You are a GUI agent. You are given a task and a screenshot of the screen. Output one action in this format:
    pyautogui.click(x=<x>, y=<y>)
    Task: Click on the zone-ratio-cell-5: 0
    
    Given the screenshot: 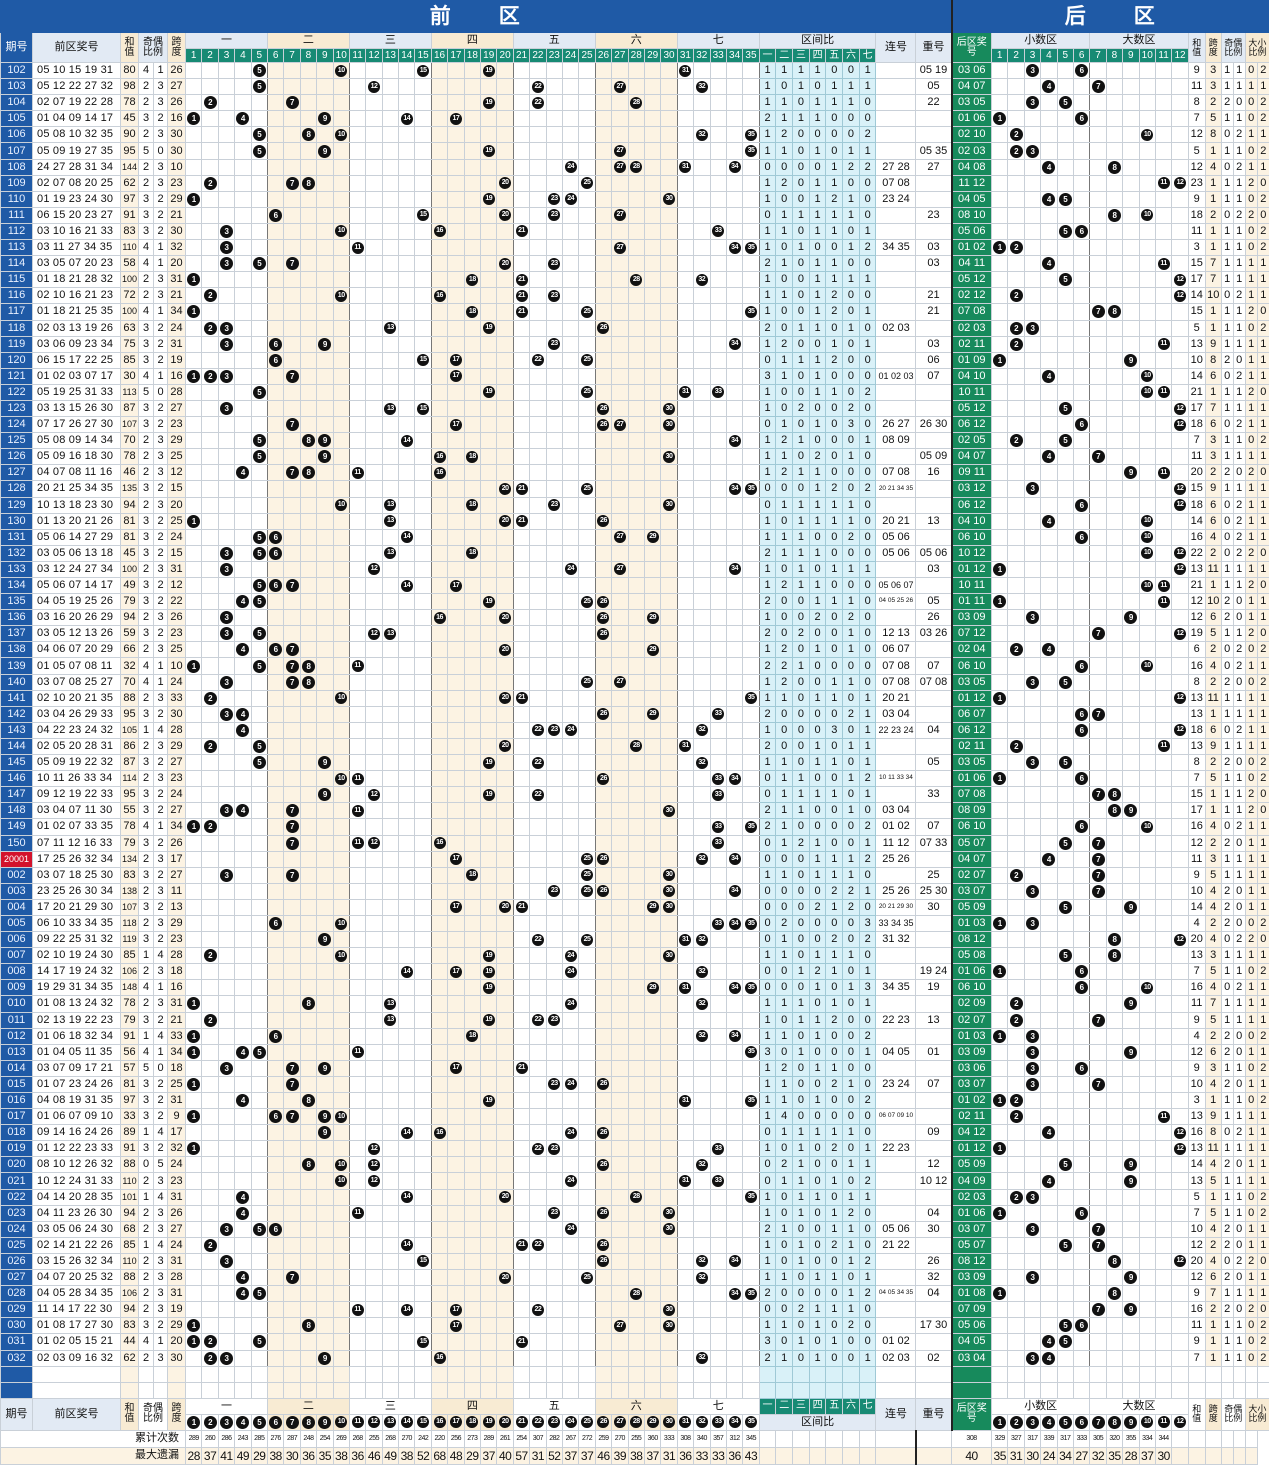 What is the action you would take?
    pyautogui.click(x=834, y=634)
    